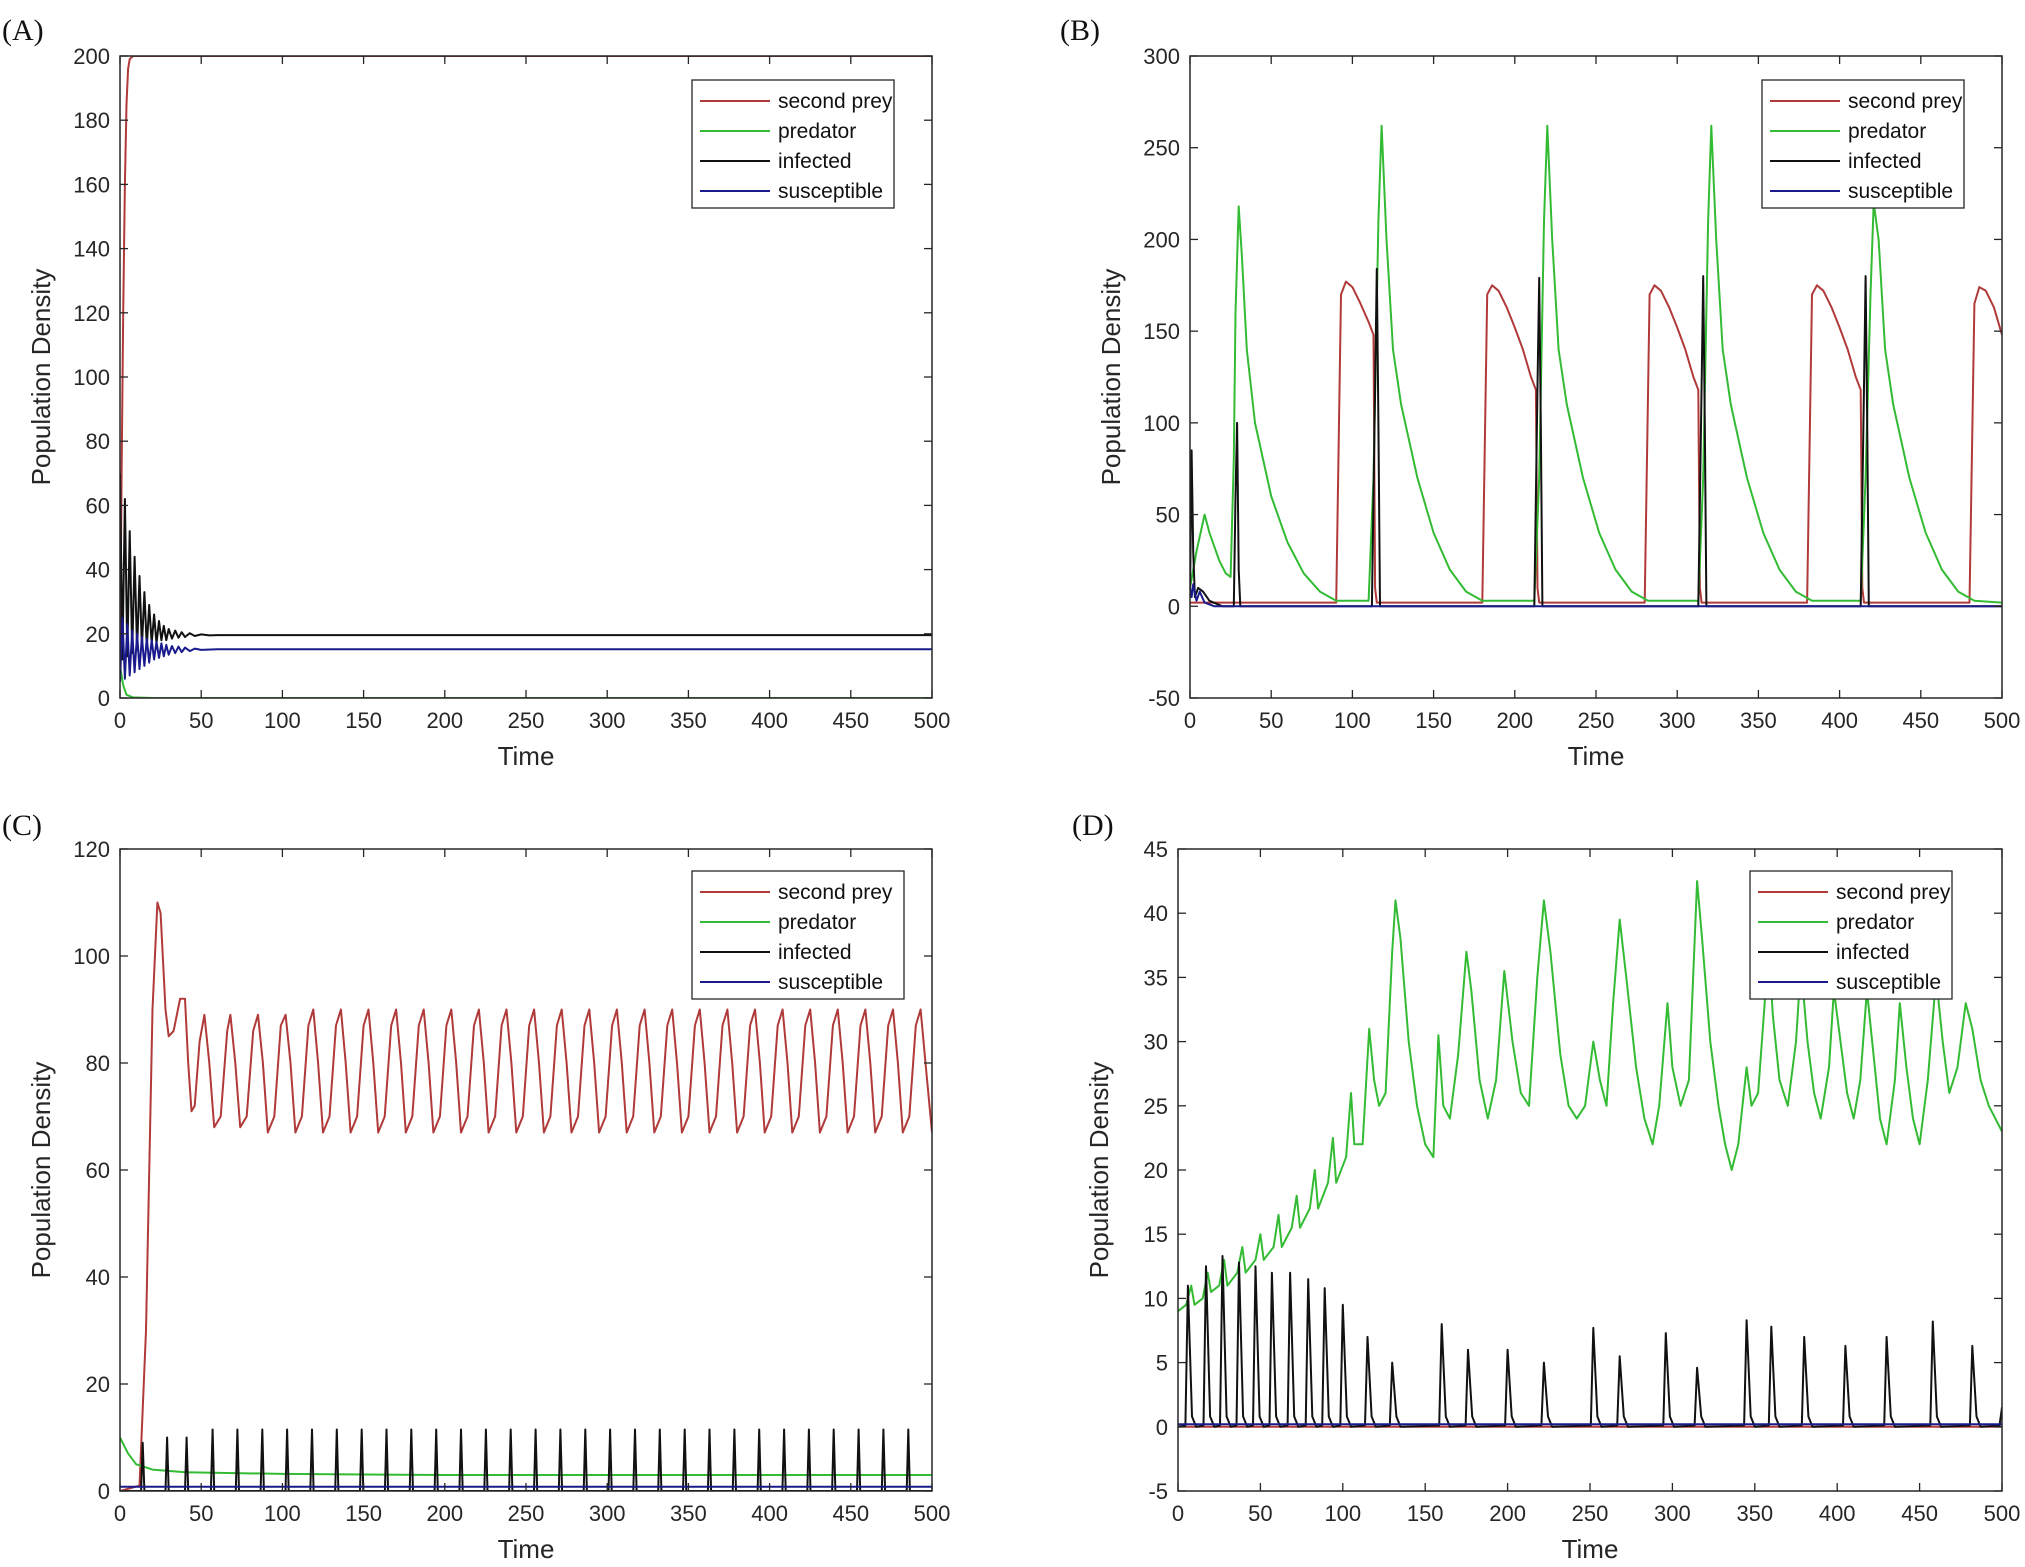 The width and height of the screenshot is (2025, 1567). Describe the element at coordinates (1168, 515) in the screenshot. I see `y-tick-label: 50` at that location.